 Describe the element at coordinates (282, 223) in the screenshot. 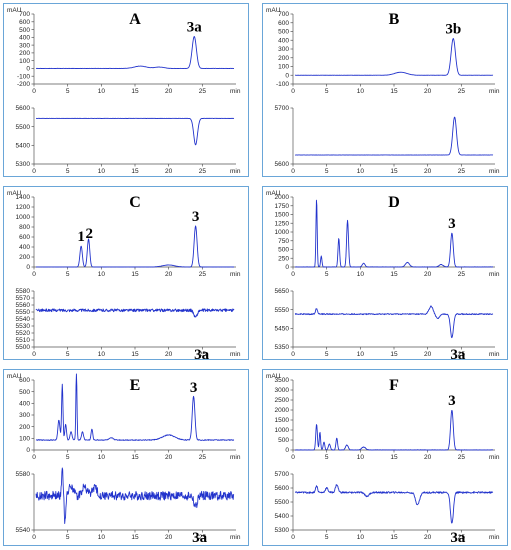

I see `top-plot-y-tick-label: 1250` at that location.